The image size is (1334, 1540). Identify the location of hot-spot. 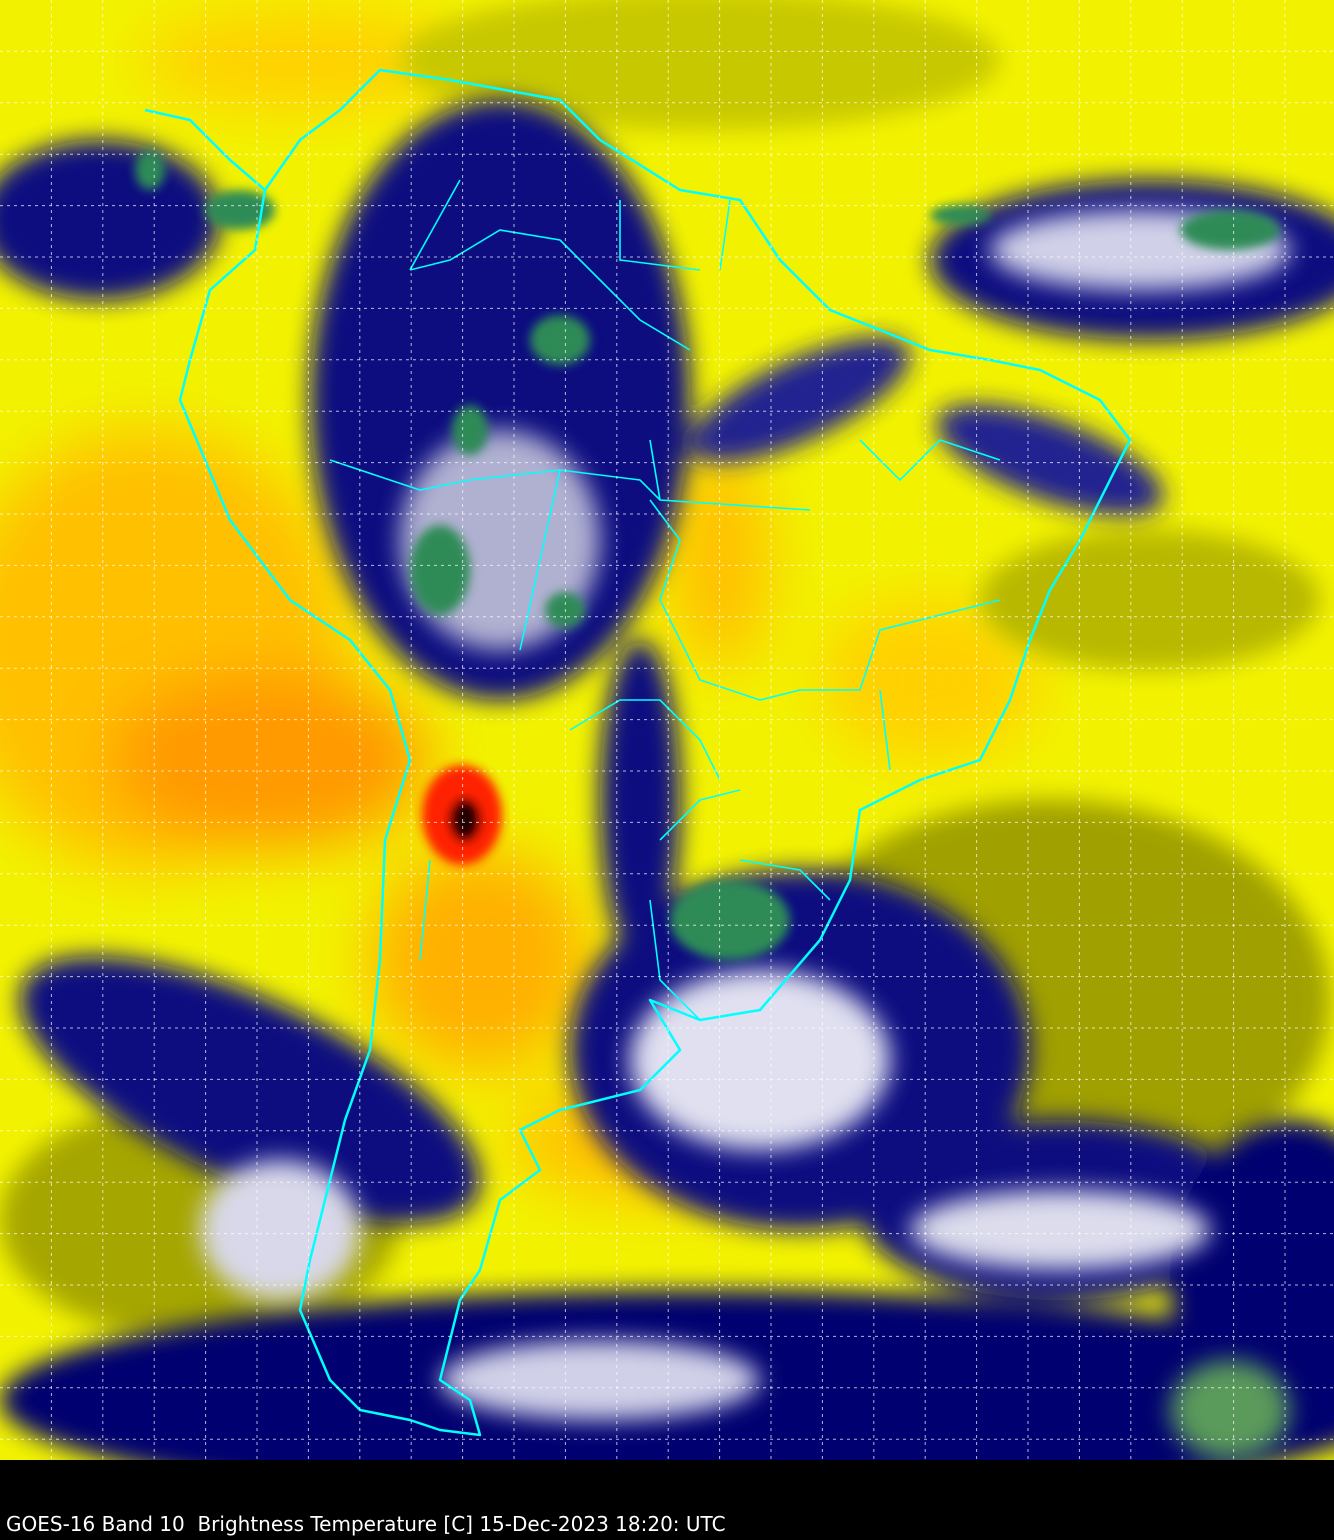
(462, 815).